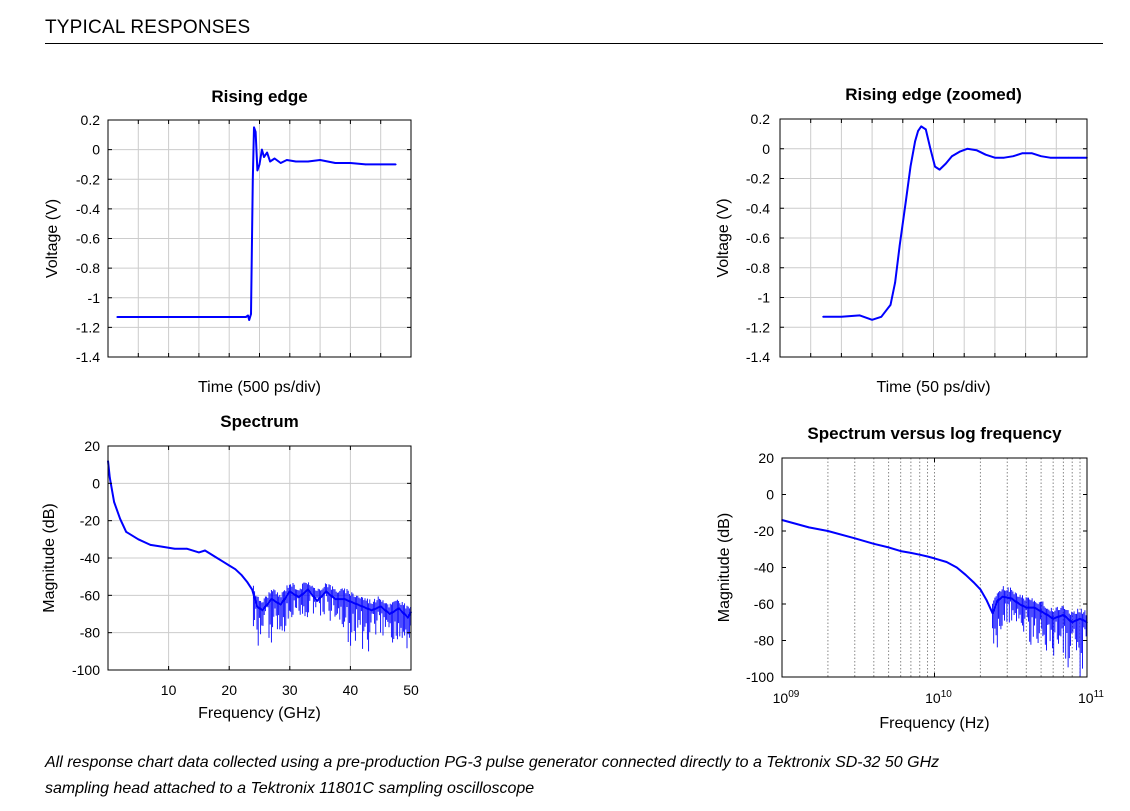 Image resolution: width=1130 pixels, height=811 pixels. Describe the element at coordinates (764, 531) in the screenshot. I see `y-tick-label: -20` at that location.